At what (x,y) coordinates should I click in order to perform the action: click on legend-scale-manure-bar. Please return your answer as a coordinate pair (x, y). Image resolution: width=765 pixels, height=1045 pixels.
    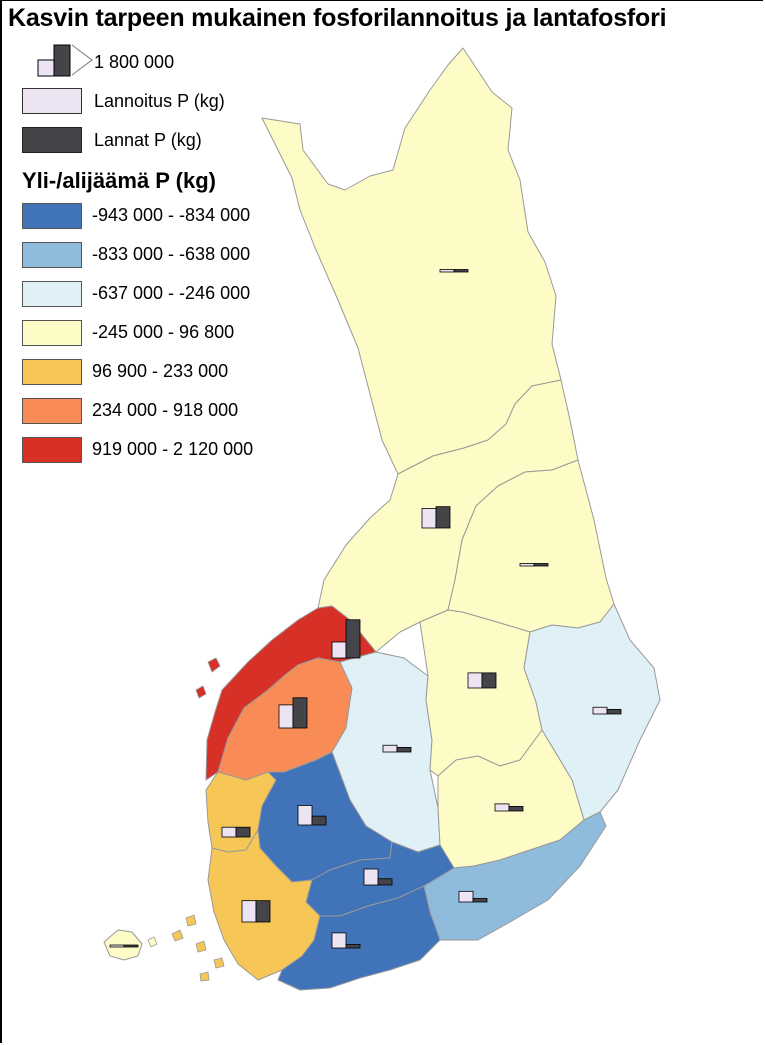
    Looking at the image, I should click on (62, 60).